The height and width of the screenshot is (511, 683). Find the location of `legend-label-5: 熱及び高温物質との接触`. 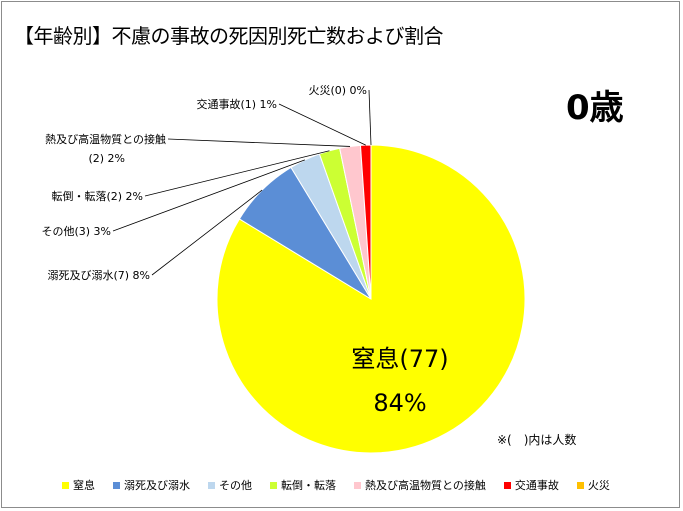

legend-label-5: 熱及び高温物質との接触 is located at coordinates (425, 485).